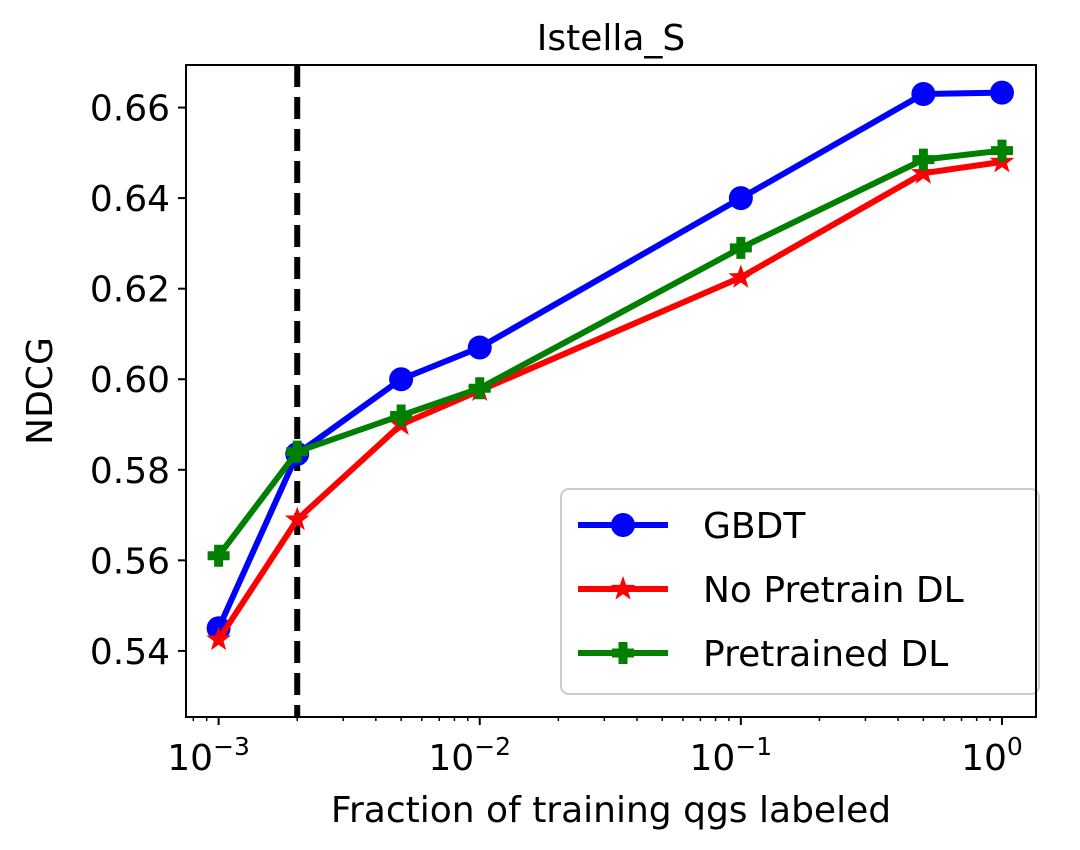  I want to click on legend-label-pretrained-dl: Pretrained DL, so click(825, 654).